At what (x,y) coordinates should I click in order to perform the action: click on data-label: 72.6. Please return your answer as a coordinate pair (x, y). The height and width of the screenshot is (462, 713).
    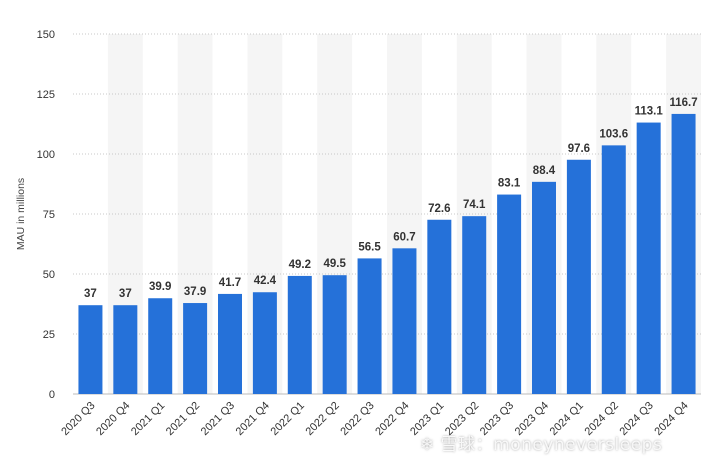
    Looking at the image, I should click on (439, 209).